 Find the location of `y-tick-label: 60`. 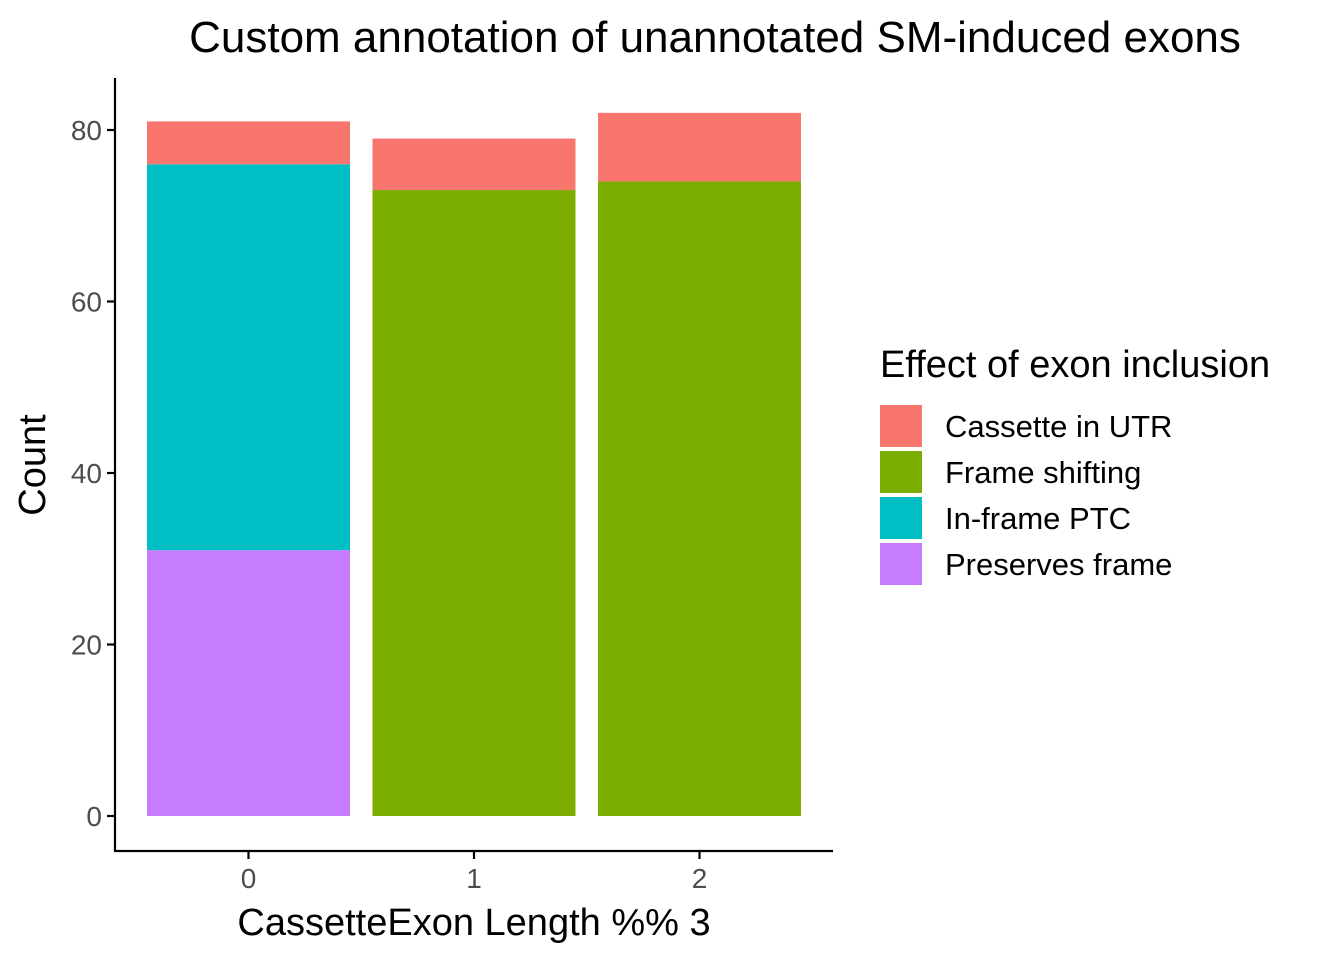

y-tick-label: 60 is located at coordinates (86, 302).